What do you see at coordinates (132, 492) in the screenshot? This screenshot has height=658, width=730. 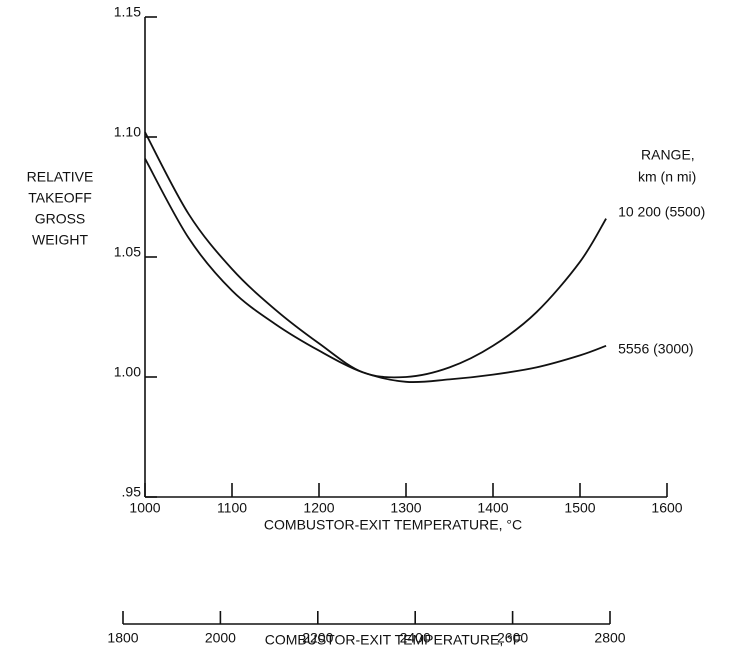 I see `y-tick-label: .95` at bounding box center [132, 492].